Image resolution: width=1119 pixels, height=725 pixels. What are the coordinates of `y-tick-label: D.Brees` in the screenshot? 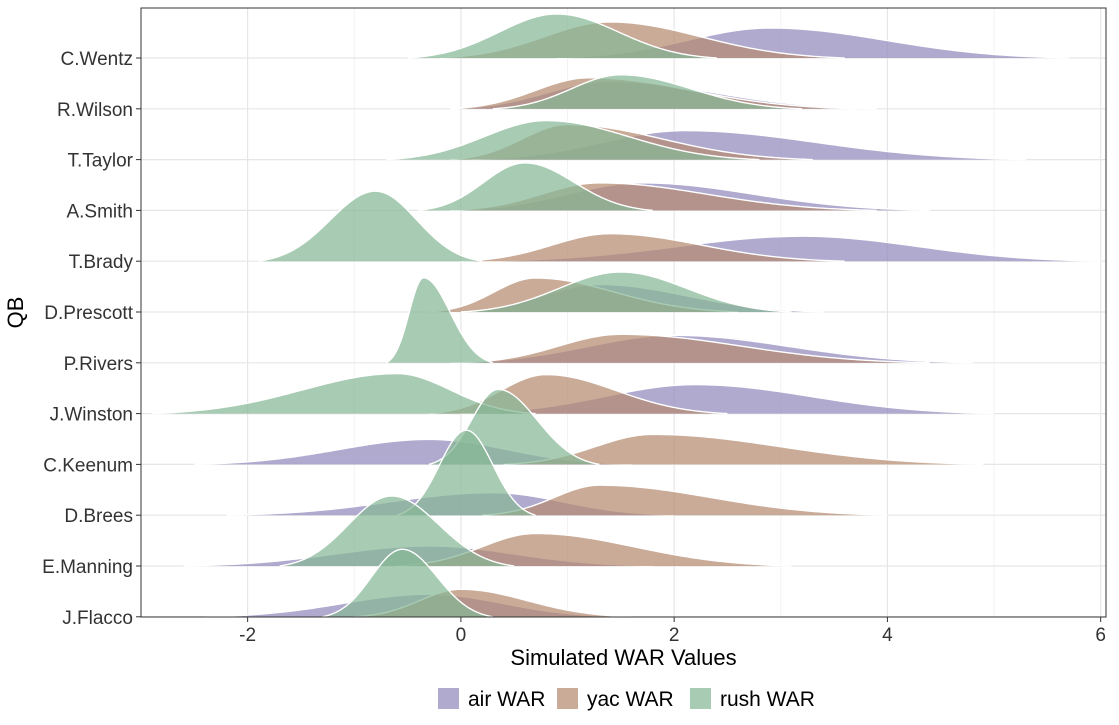 It's located at (98, 516).